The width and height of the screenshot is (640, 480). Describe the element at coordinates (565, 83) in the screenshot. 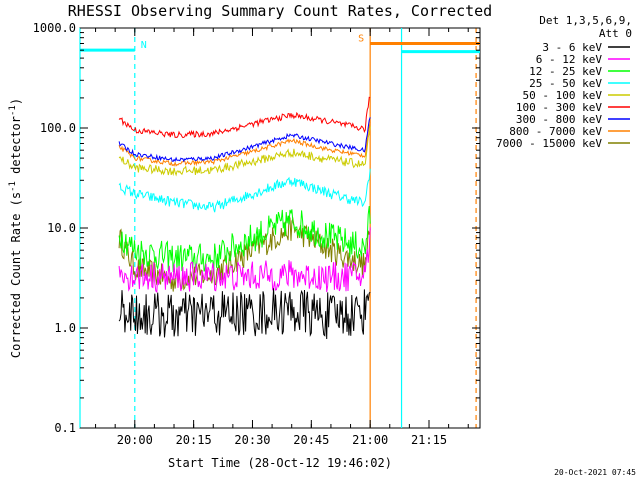

I see `legend-entry-label: 25 - 50 keV` at that location.